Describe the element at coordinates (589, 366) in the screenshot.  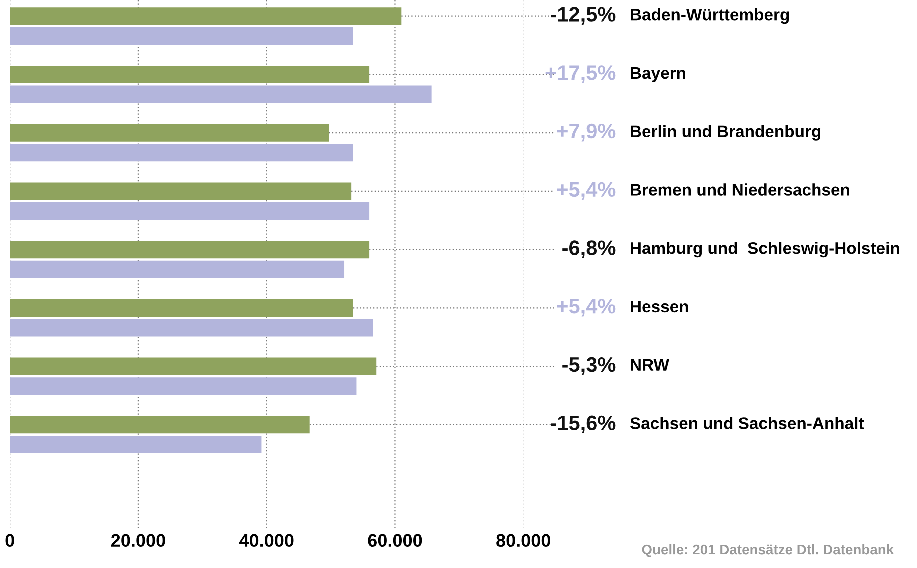
I see `annotation: -5,3%` at that location.